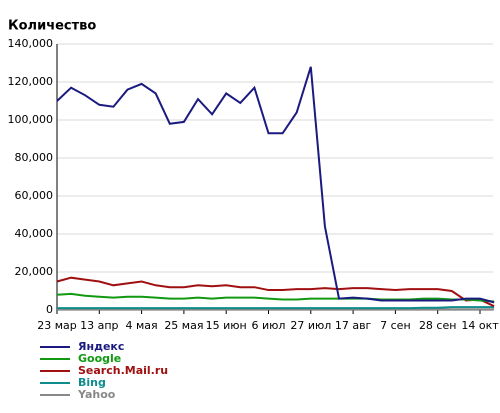 The width and height of the screenshot is (500, 413). What do you see at coordinates (57, 325) in the screenshot?
I see `x-tick-label: 23 мар` at bounding box center [57, 325].